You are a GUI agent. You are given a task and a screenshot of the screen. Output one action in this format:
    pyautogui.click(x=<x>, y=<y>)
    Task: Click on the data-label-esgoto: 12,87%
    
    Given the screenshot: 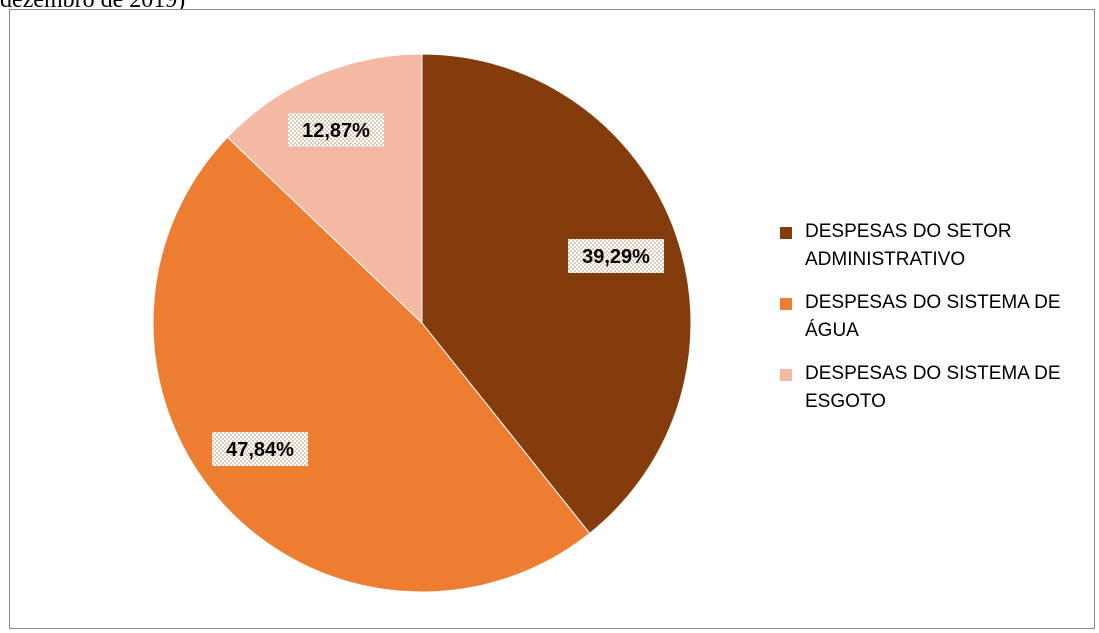 What is the action you would take?
    pyautogui.click(x=336, y=130)
    